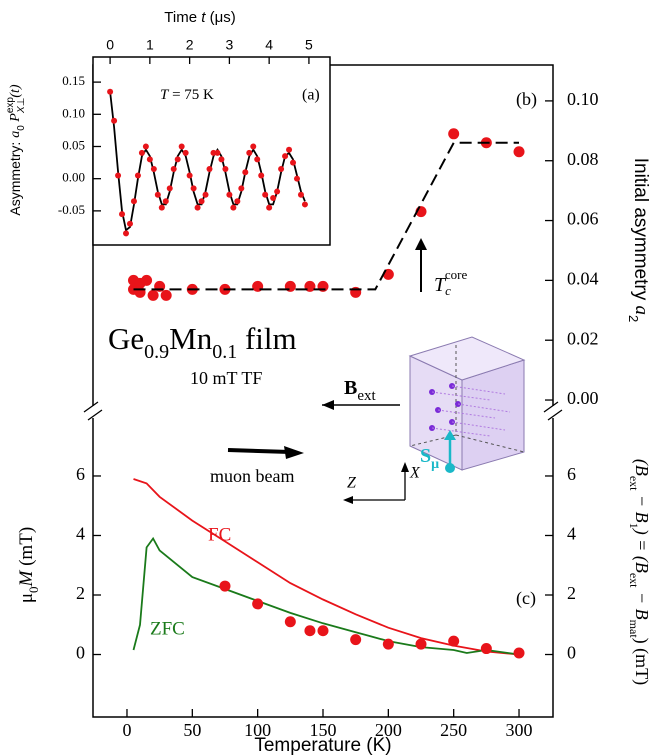  What do you see at coordinates (583, 279) in the screenshot?
I see `y-tick-label: 0.04` at bounding box center [583, 279].